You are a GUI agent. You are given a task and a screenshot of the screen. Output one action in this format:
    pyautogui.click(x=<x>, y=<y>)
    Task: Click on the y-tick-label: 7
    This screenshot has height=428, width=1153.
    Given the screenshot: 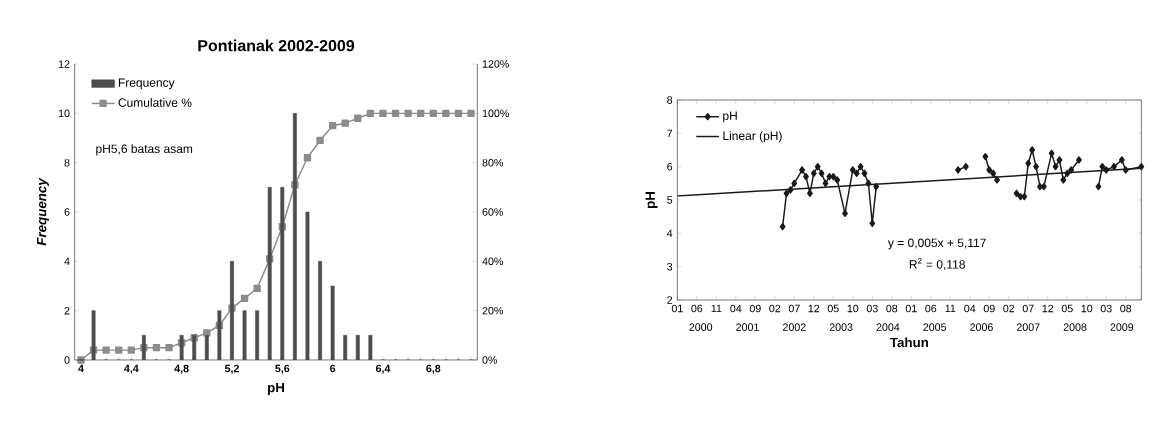 What is the action you would take?
    pyautogui.click(x=670, y=133)
    